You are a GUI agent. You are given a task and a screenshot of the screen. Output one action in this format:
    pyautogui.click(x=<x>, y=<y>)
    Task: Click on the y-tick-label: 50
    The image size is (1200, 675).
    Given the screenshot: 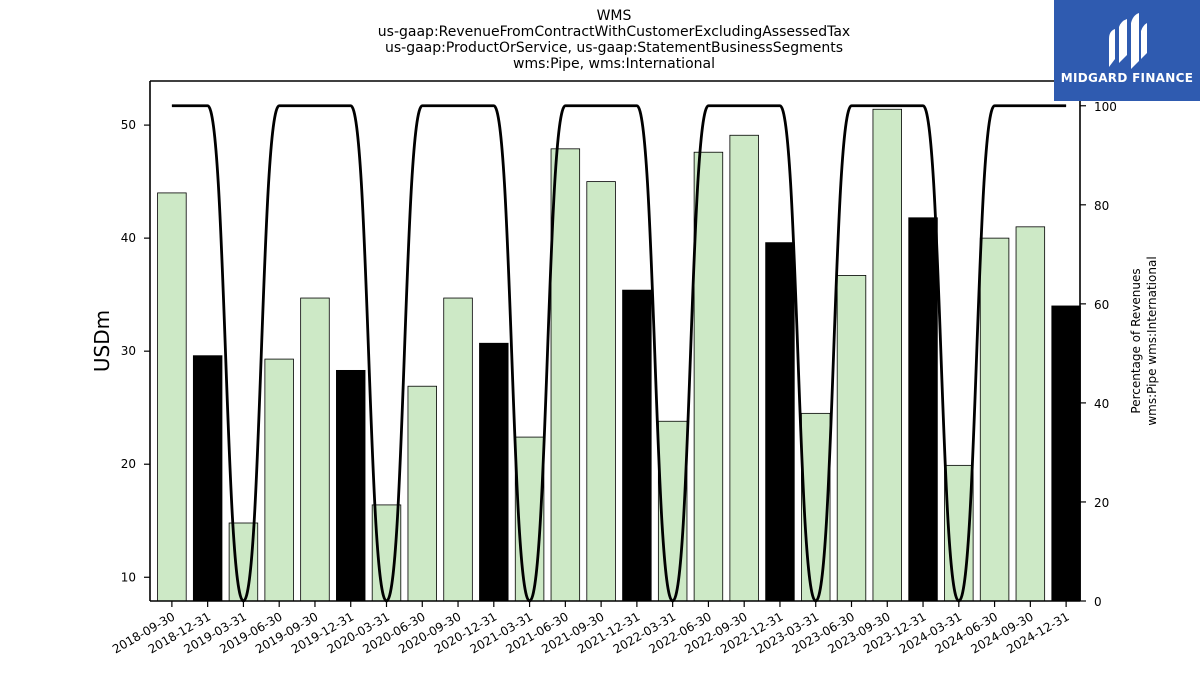 What is the action you would take?
    pyautogui.click(x=128, y=125)
    